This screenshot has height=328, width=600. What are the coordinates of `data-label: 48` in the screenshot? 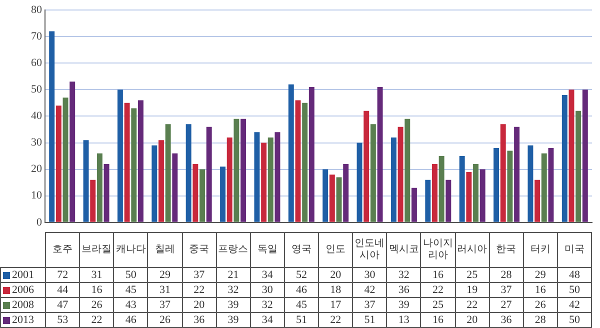 It's located at (574, 275).